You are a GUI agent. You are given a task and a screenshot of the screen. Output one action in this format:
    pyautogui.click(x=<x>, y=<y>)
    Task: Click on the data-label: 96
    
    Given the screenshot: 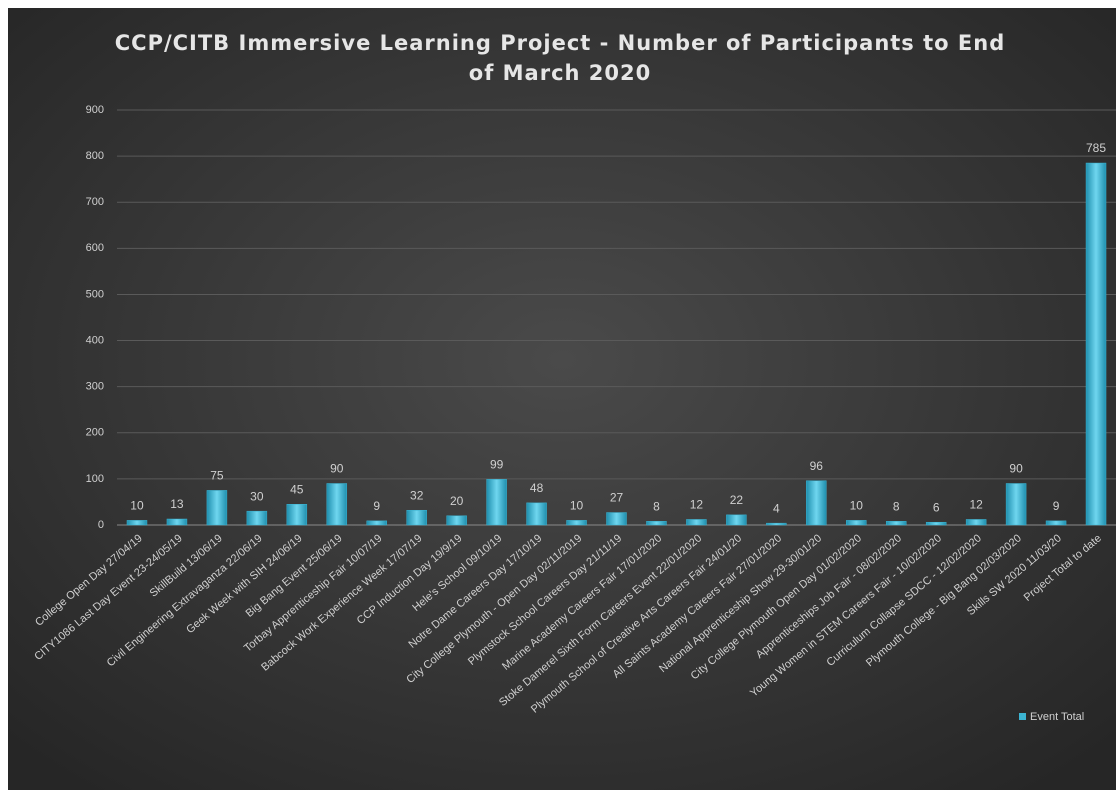 What is the action you would take?
    pyautogui.click(x=817, y=466)
    